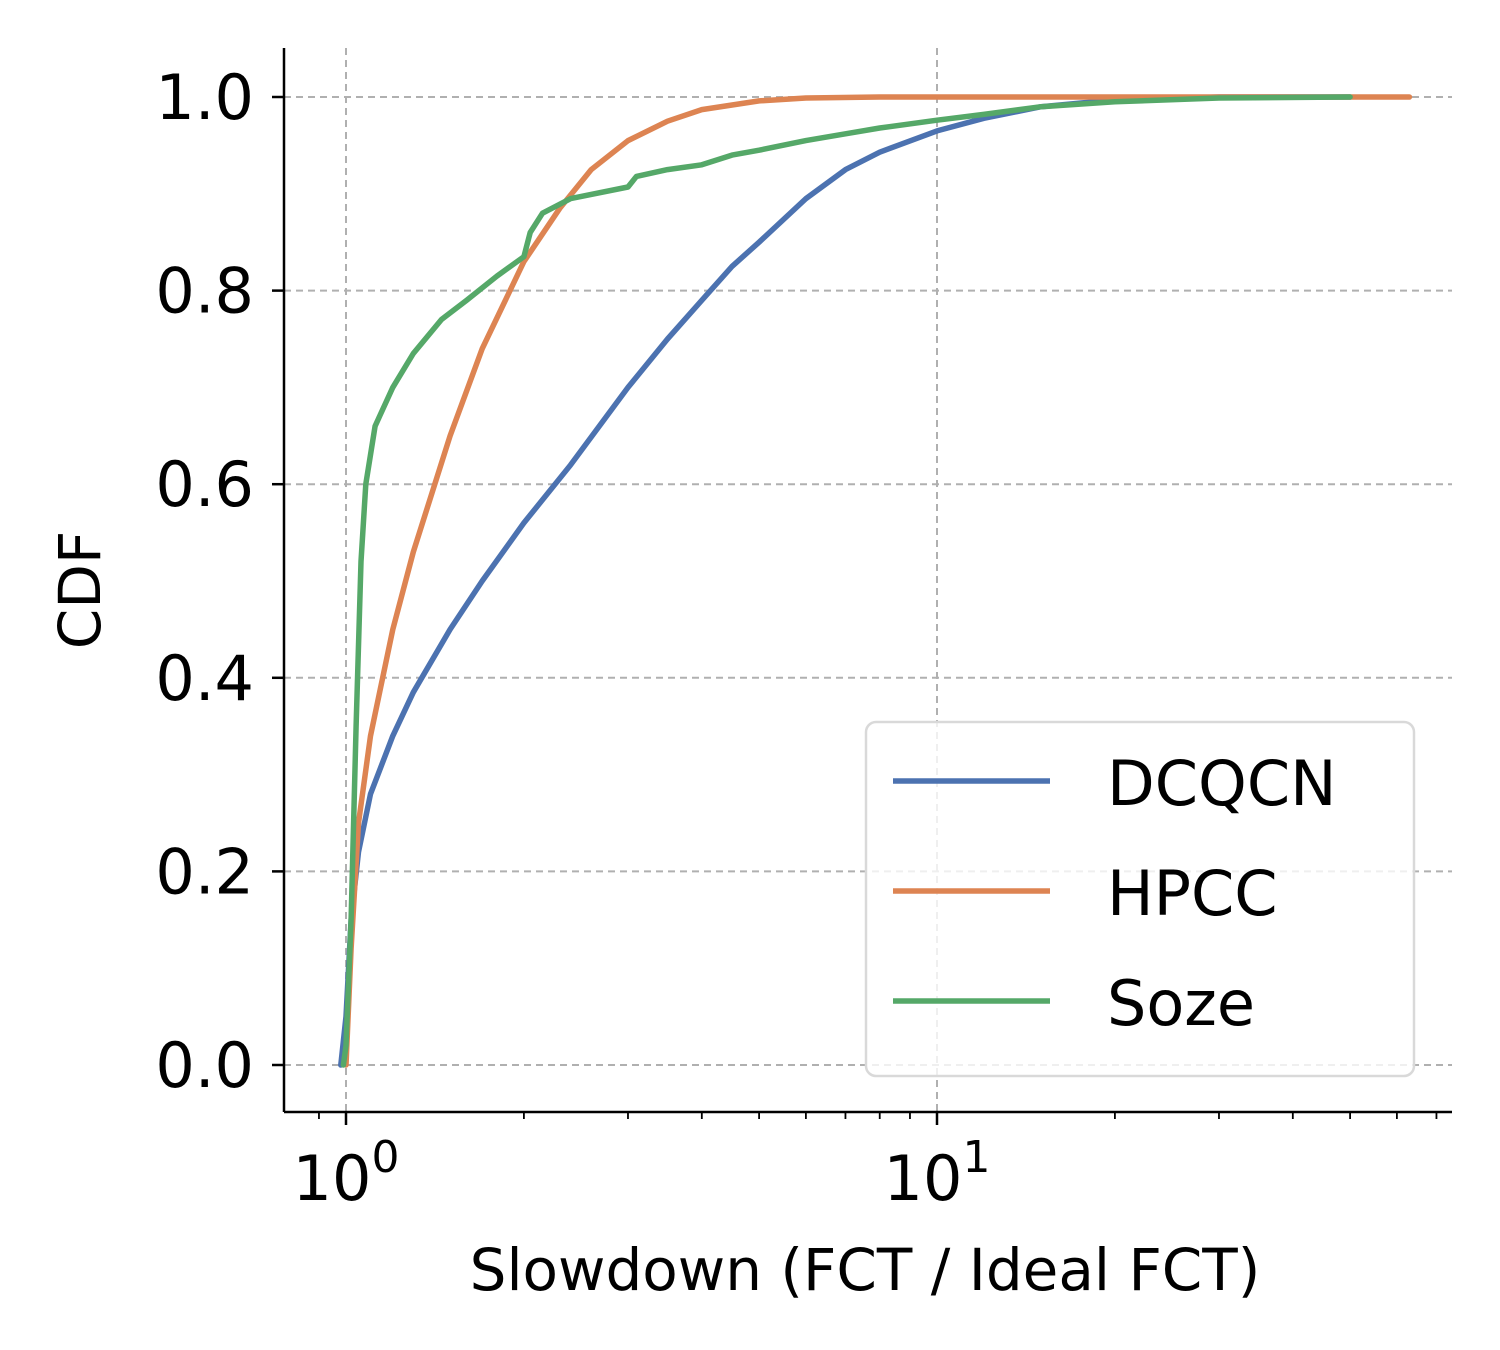  I want to click on y-tick-label: 0.8, so click(204, 291).